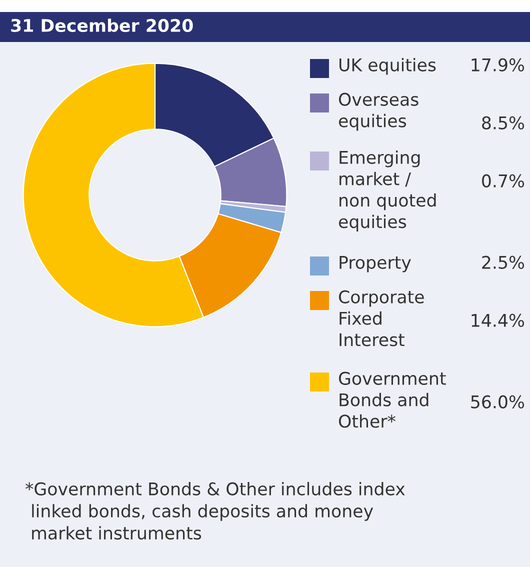 The image size is (530, 567). Describe the element at coordinates (503, 123) in the screenshot. I see `data-label: 8.5%` at that location.